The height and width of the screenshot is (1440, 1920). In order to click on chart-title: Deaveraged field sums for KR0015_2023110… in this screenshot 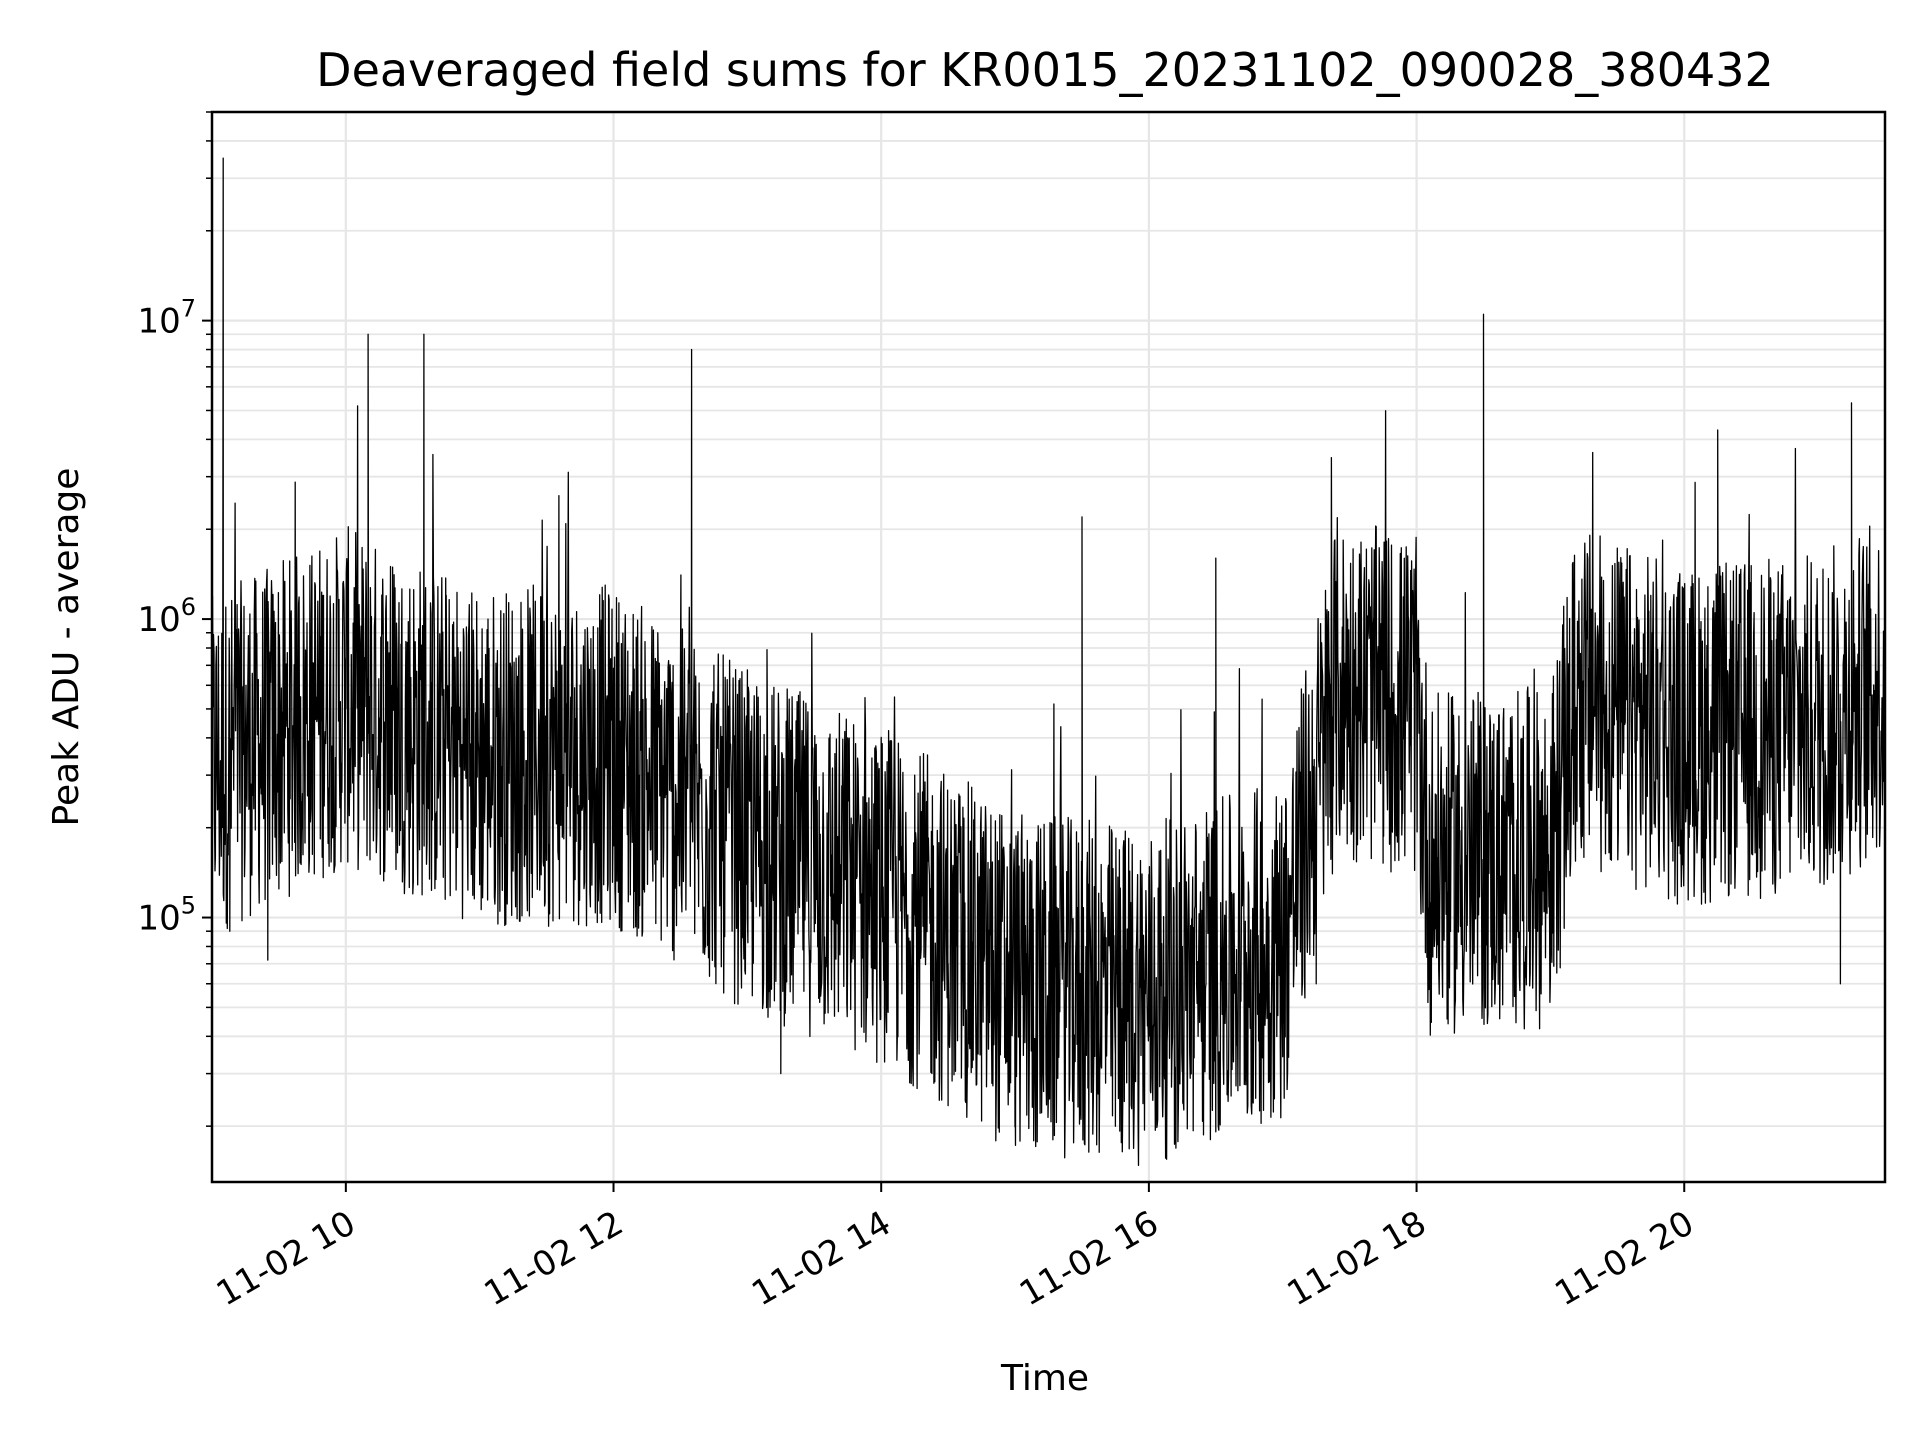, I will do `click(1045, 70)`.